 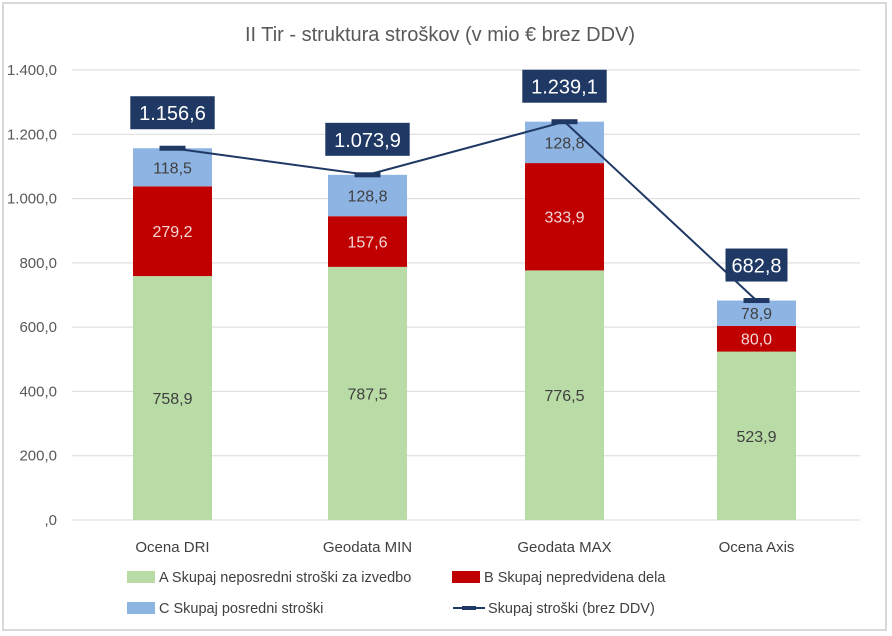 I want to click on legend-item: A Skupaj neposredni stroški za izvedbo, so click(x=269, y=578).